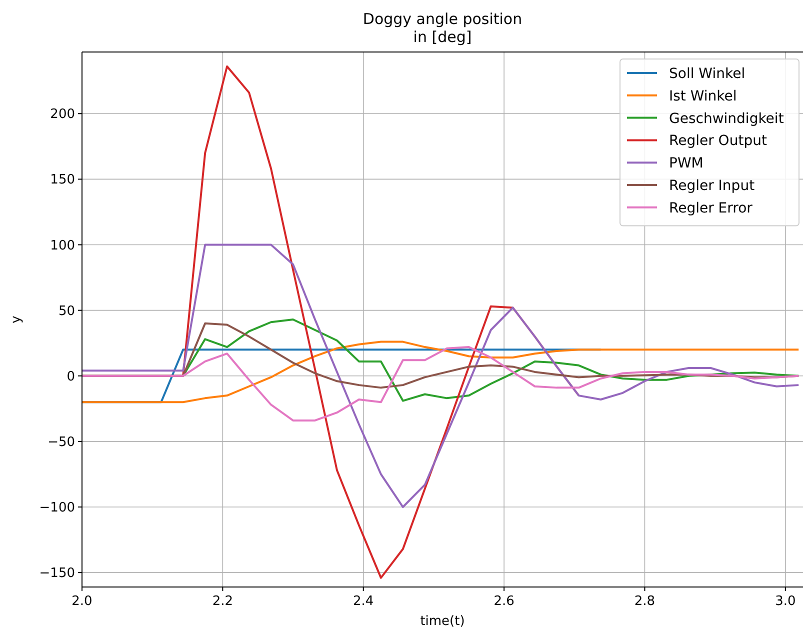 The image size is (803, 633). Describe the element at coordinates (70, 376) in the screenshot. I see `y-tick-label: 0` at that location.